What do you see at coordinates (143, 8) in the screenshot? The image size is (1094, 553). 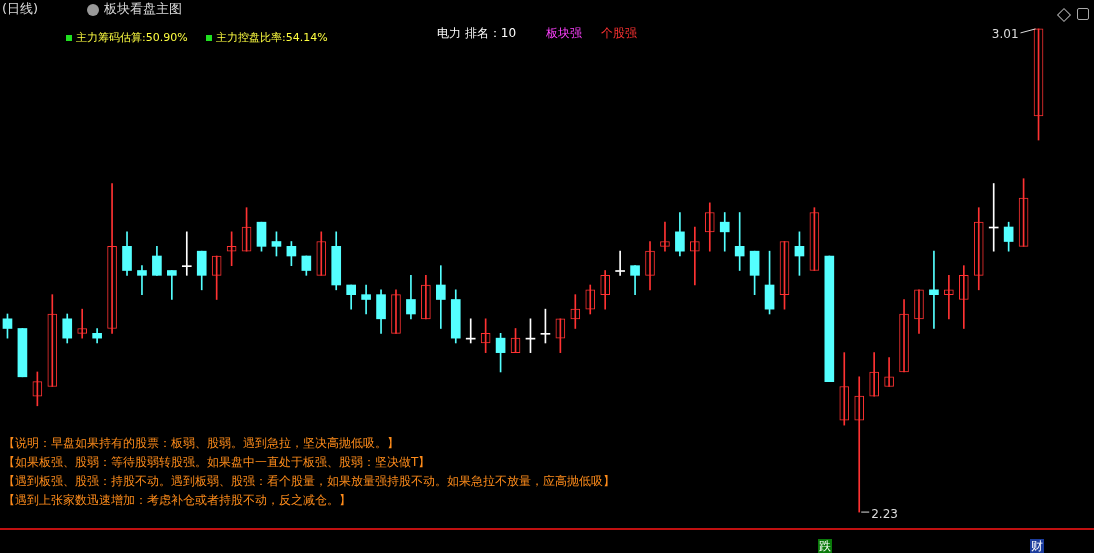 I see `chart-subtitle: 板块看盘主图` at bounding box center [143, 8].